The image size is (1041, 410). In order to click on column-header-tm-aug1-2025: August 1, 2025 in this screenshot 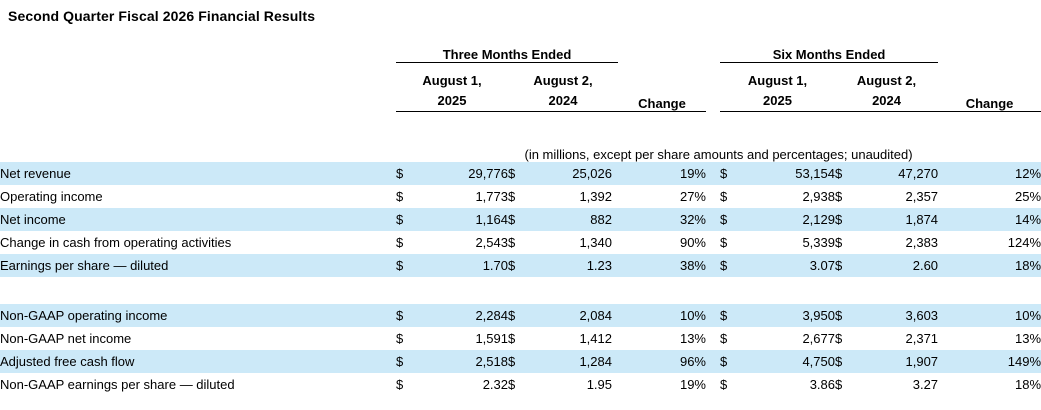, I will do `click(452, 87)`.